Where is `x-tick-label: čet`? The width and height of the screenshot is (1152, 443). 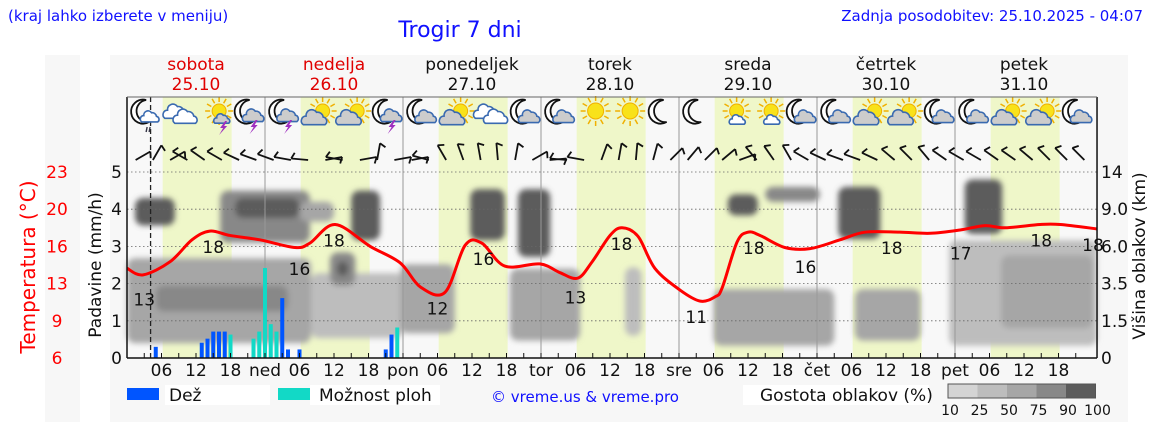
x-tick-label: čet is located at coordinates (817, 371).